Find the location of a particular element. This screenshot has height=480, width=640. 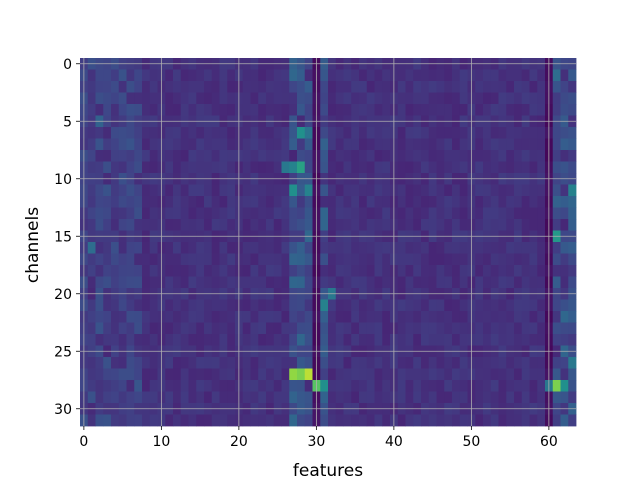

y-tick-label: 15 is located at coordinates (63, 237).